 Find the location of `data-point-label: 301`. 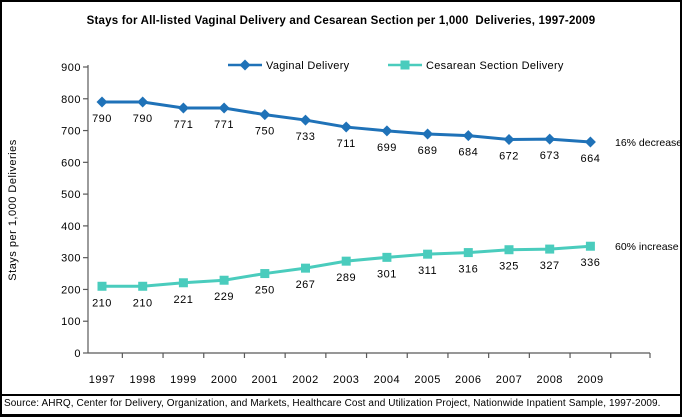

data-point-label: 301 is located at coordinates (387, 274).